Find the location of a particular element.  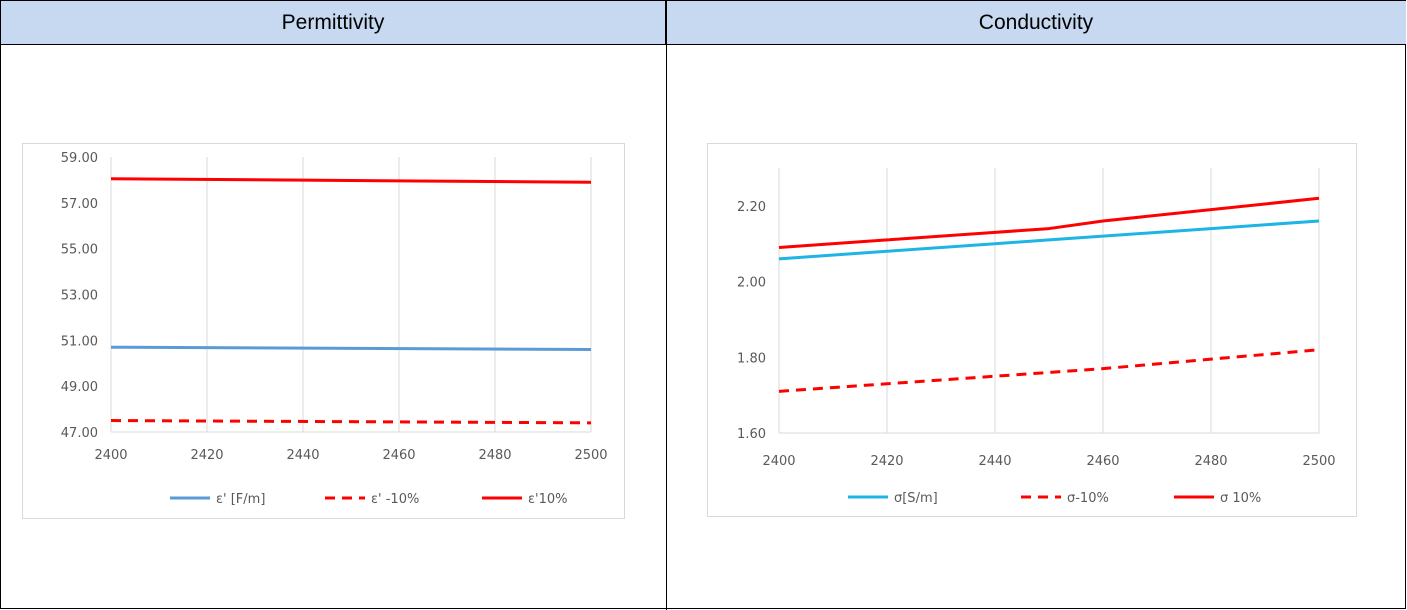

y-tick-label: 2.20 is located at coordinates (751, 207).